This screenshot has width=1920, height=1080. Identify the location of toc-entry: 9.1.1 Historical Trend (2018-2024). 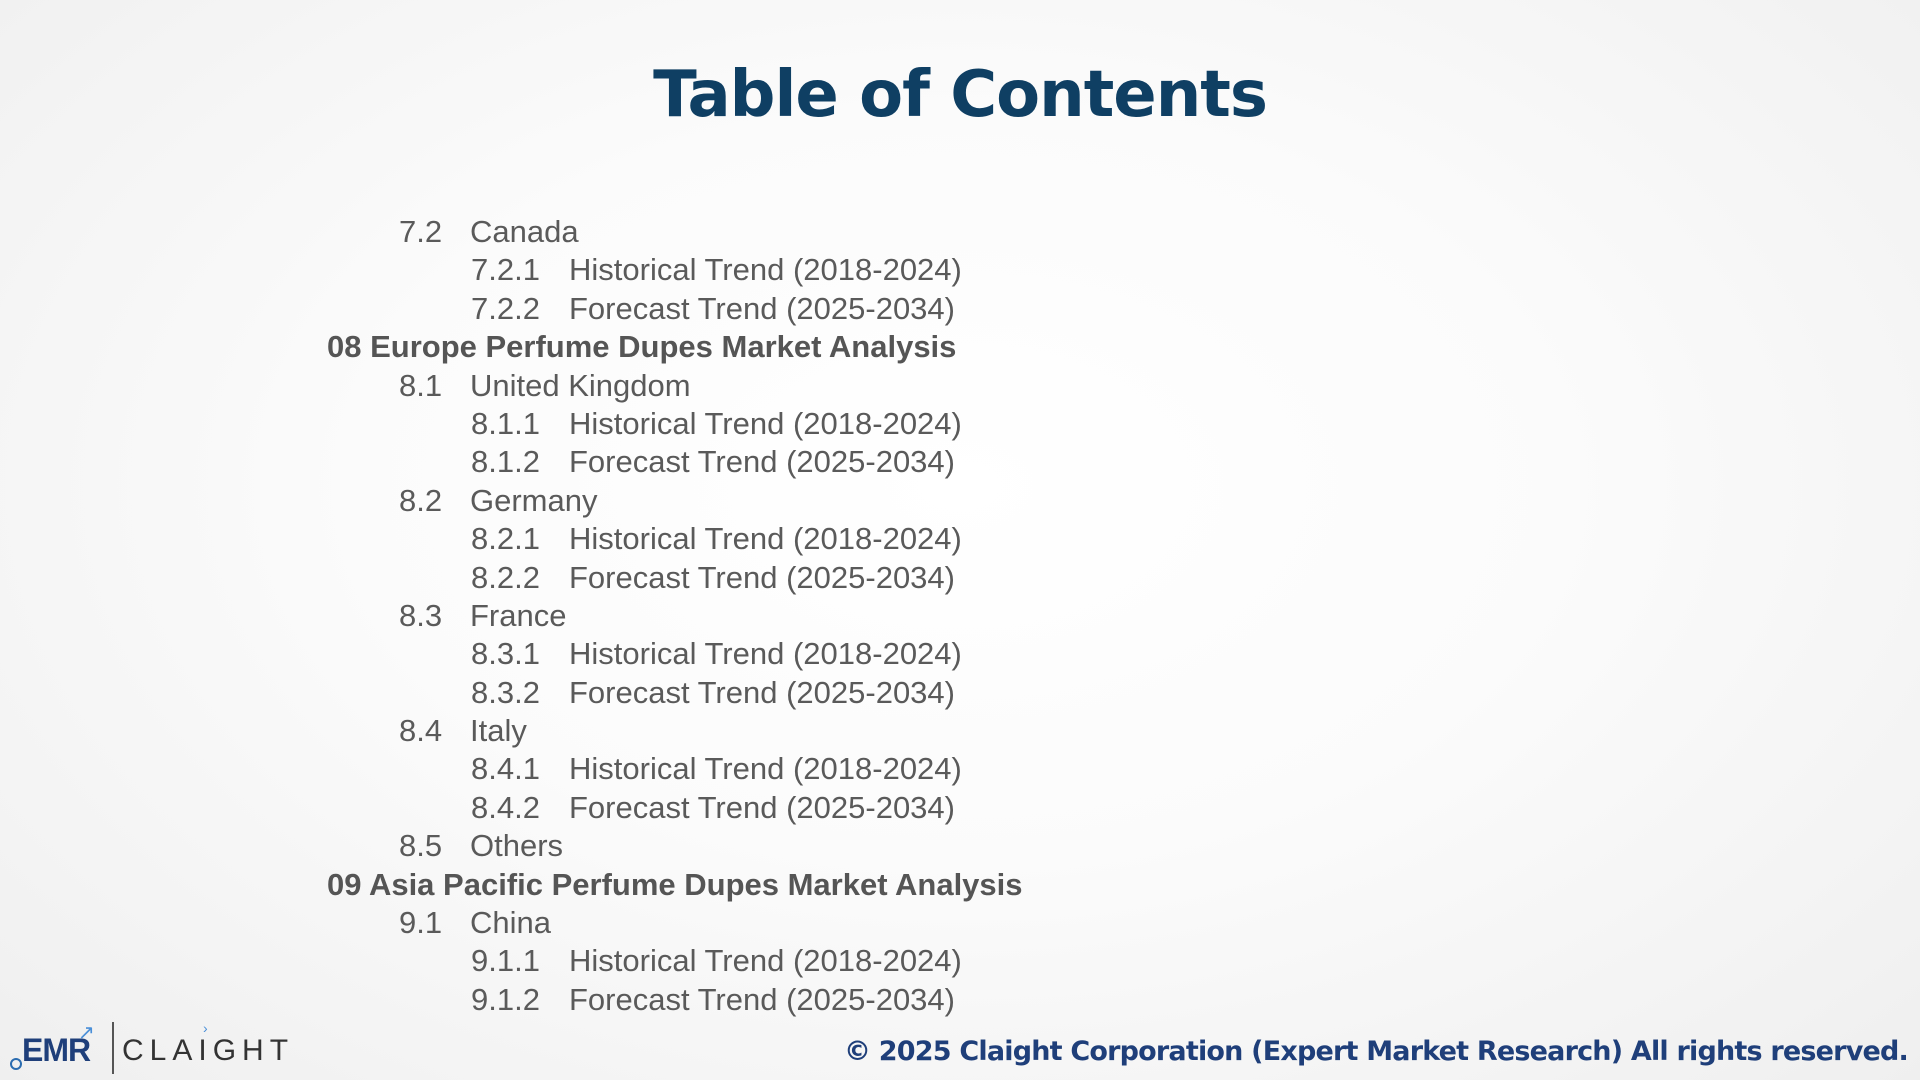
(960, 961).